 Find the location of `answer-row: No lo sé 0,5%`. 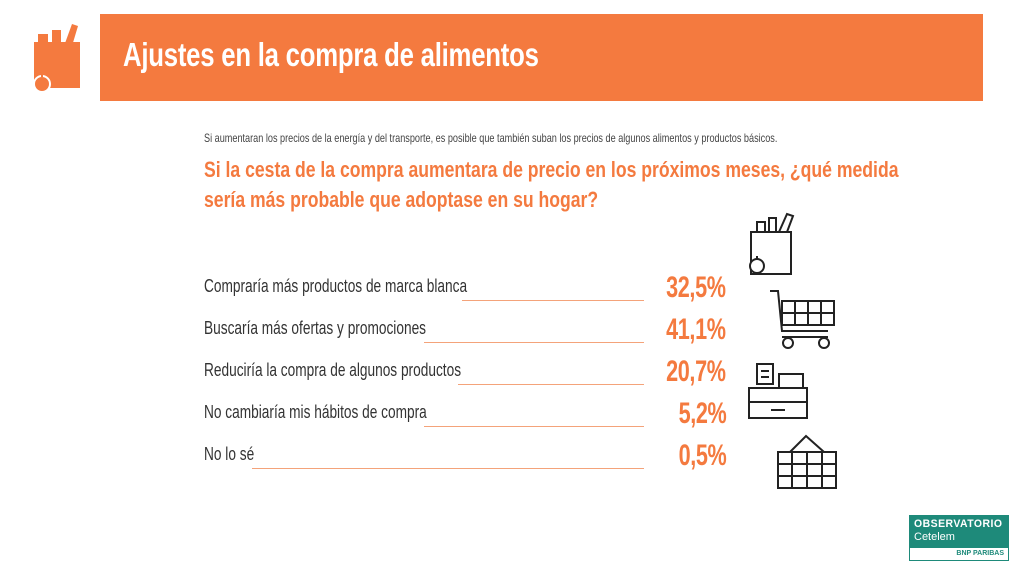

answer-row: No lo sé 0,5% is located at coordinates (465, 453).